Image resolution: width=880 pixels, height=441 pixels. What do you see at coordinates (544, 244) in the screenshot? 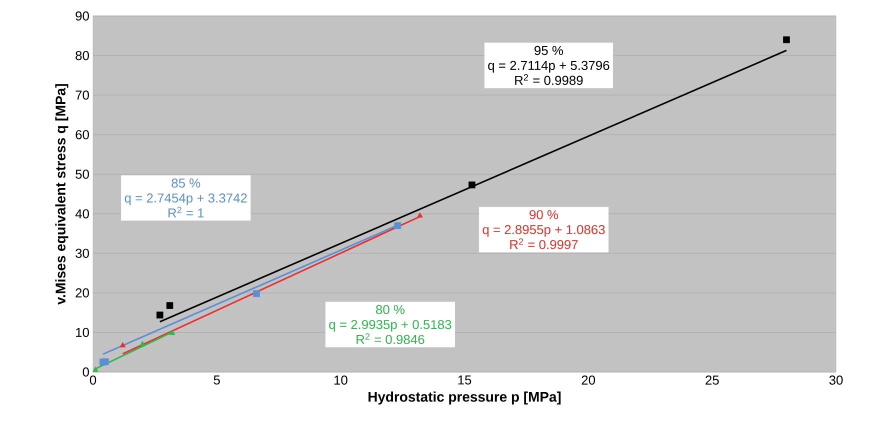
I see `annotation: R$^{2}$ = 0.9997` at bounding box center [544, 244].